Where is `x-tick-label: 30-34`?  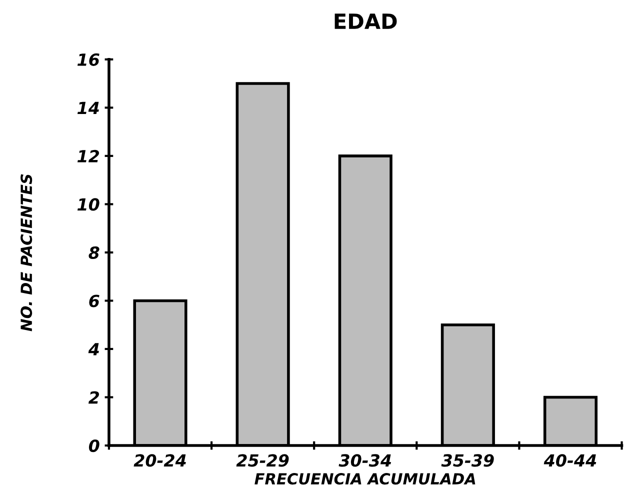
x-tick-label: 30-34 is located at coordinates (365, 460).